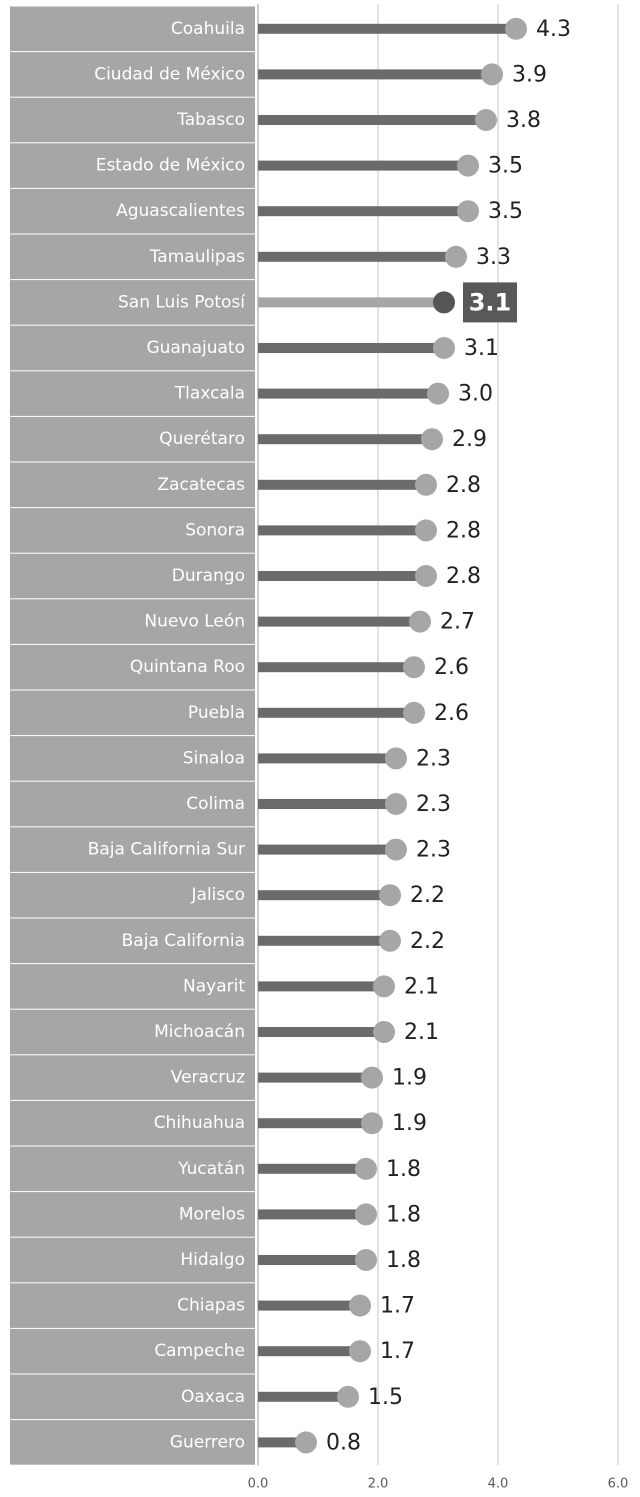 This screenshot has height=1497, width=640. I want to click on value-label: 2.8, so click(463, 576).